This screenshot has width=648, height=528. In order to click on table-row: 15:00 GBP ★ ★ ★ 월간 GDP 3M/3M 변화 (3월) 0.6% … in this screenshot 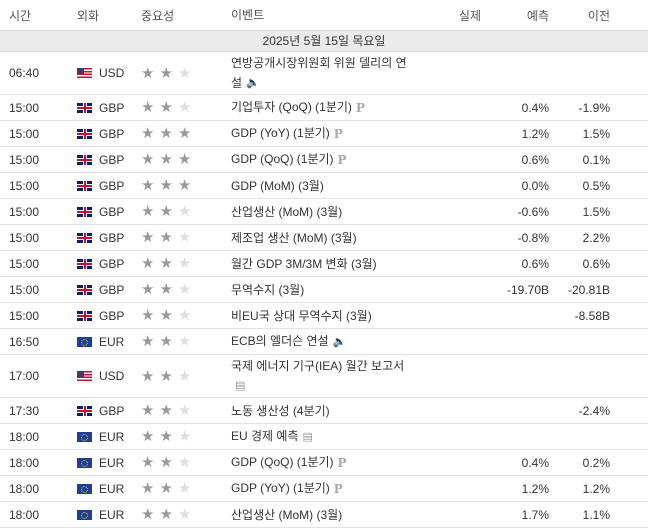, I will do `click(324, 264)`.